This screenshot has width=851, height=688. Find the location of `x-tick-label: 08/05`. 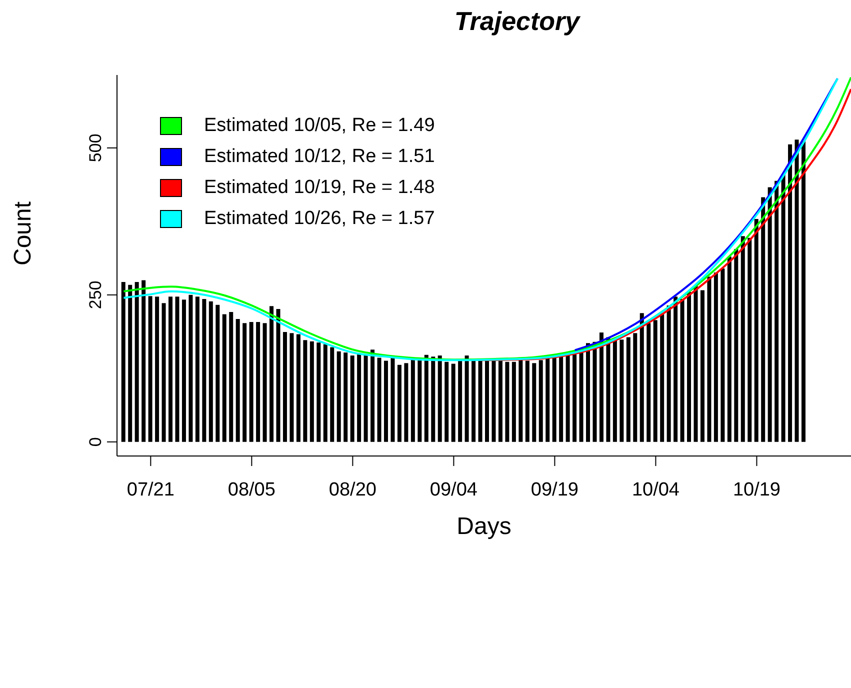

x-tick-label: 08/05 is located at coordinates (252, 489).